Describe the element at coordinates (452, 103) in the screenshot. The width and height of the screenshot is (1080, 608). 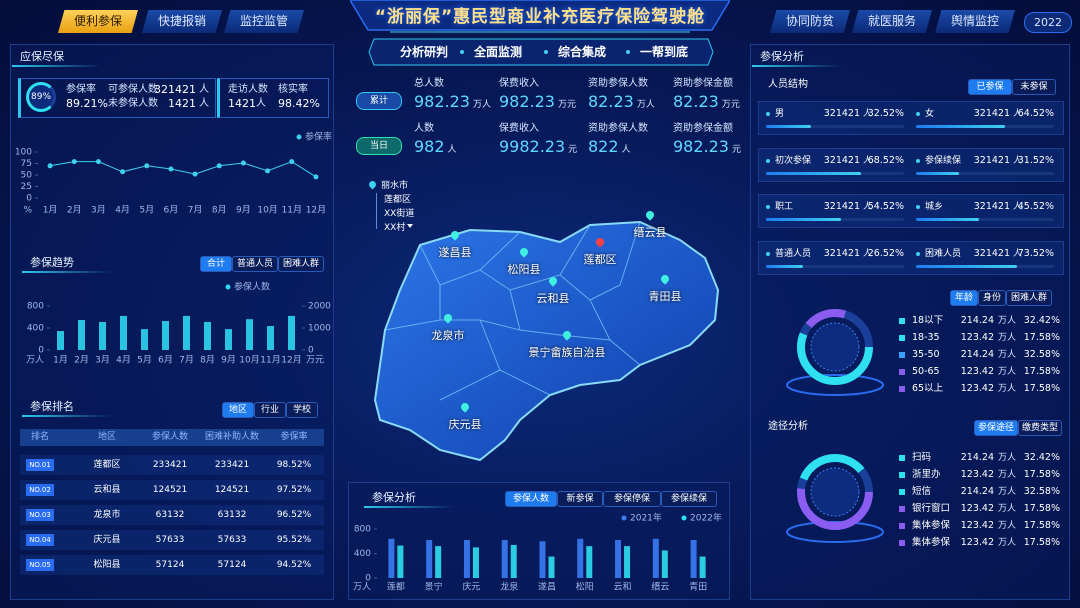
I see `kpi-value-wrap: 982.23 万人` at that location.